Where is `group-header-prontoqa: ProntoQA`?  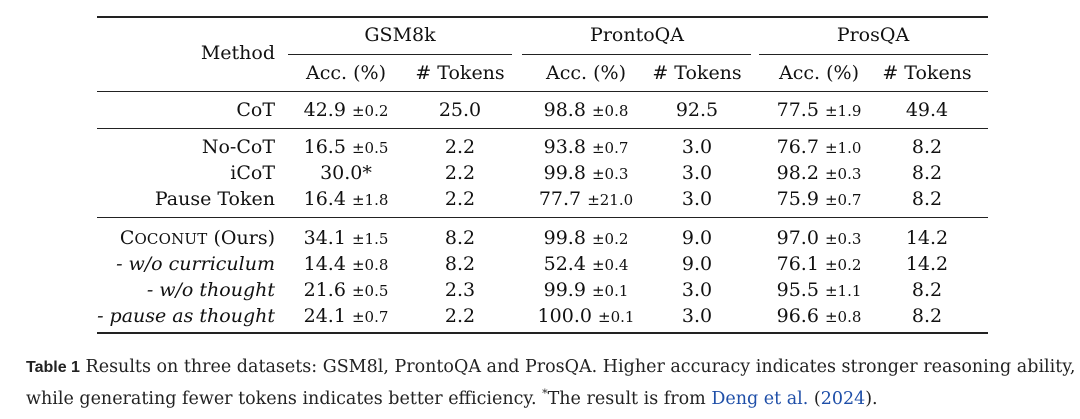
group-header-prontoqa: ProntoQA is located at coordinates (637, 35).